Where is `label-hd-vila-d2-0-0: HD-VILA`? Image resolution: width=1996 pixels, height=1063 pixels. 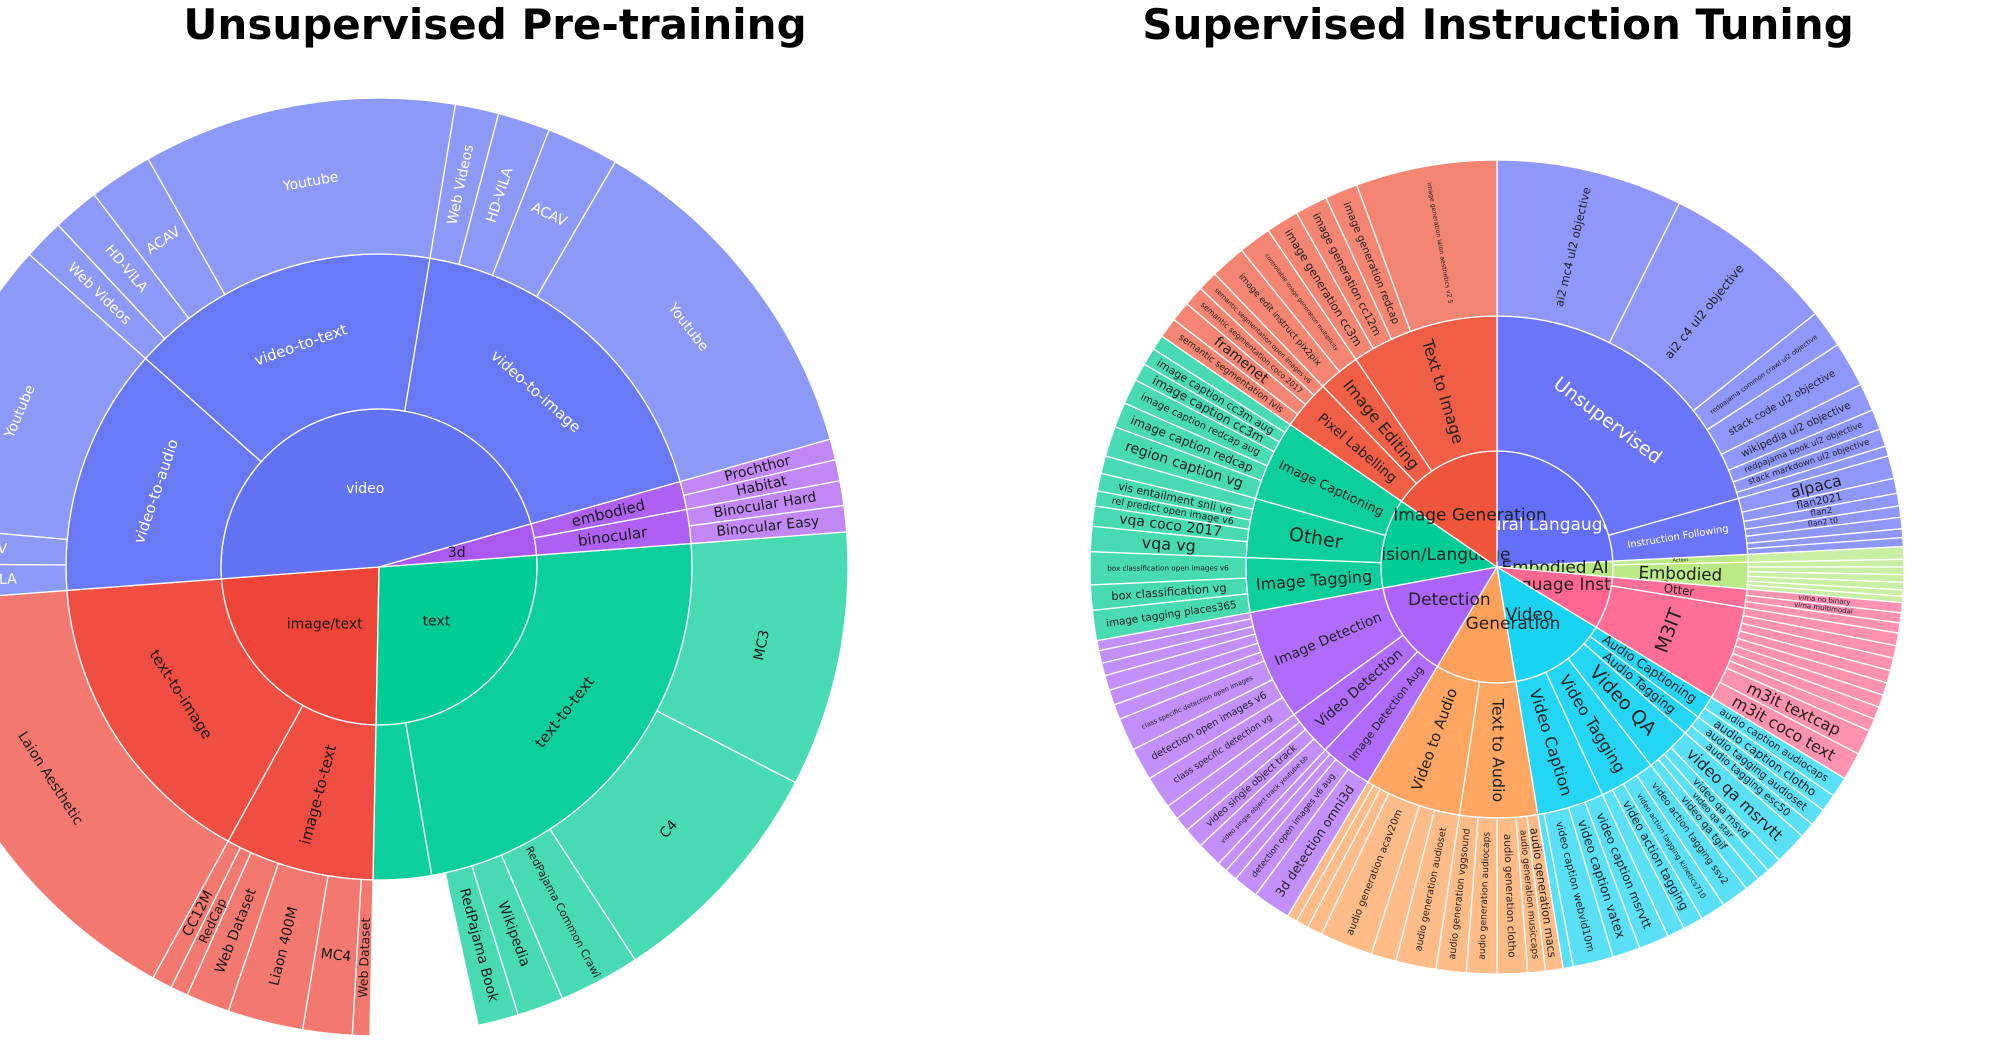
label-hd-vila-d2-0-0: HD-VILA is located at coordinates (8, 580).